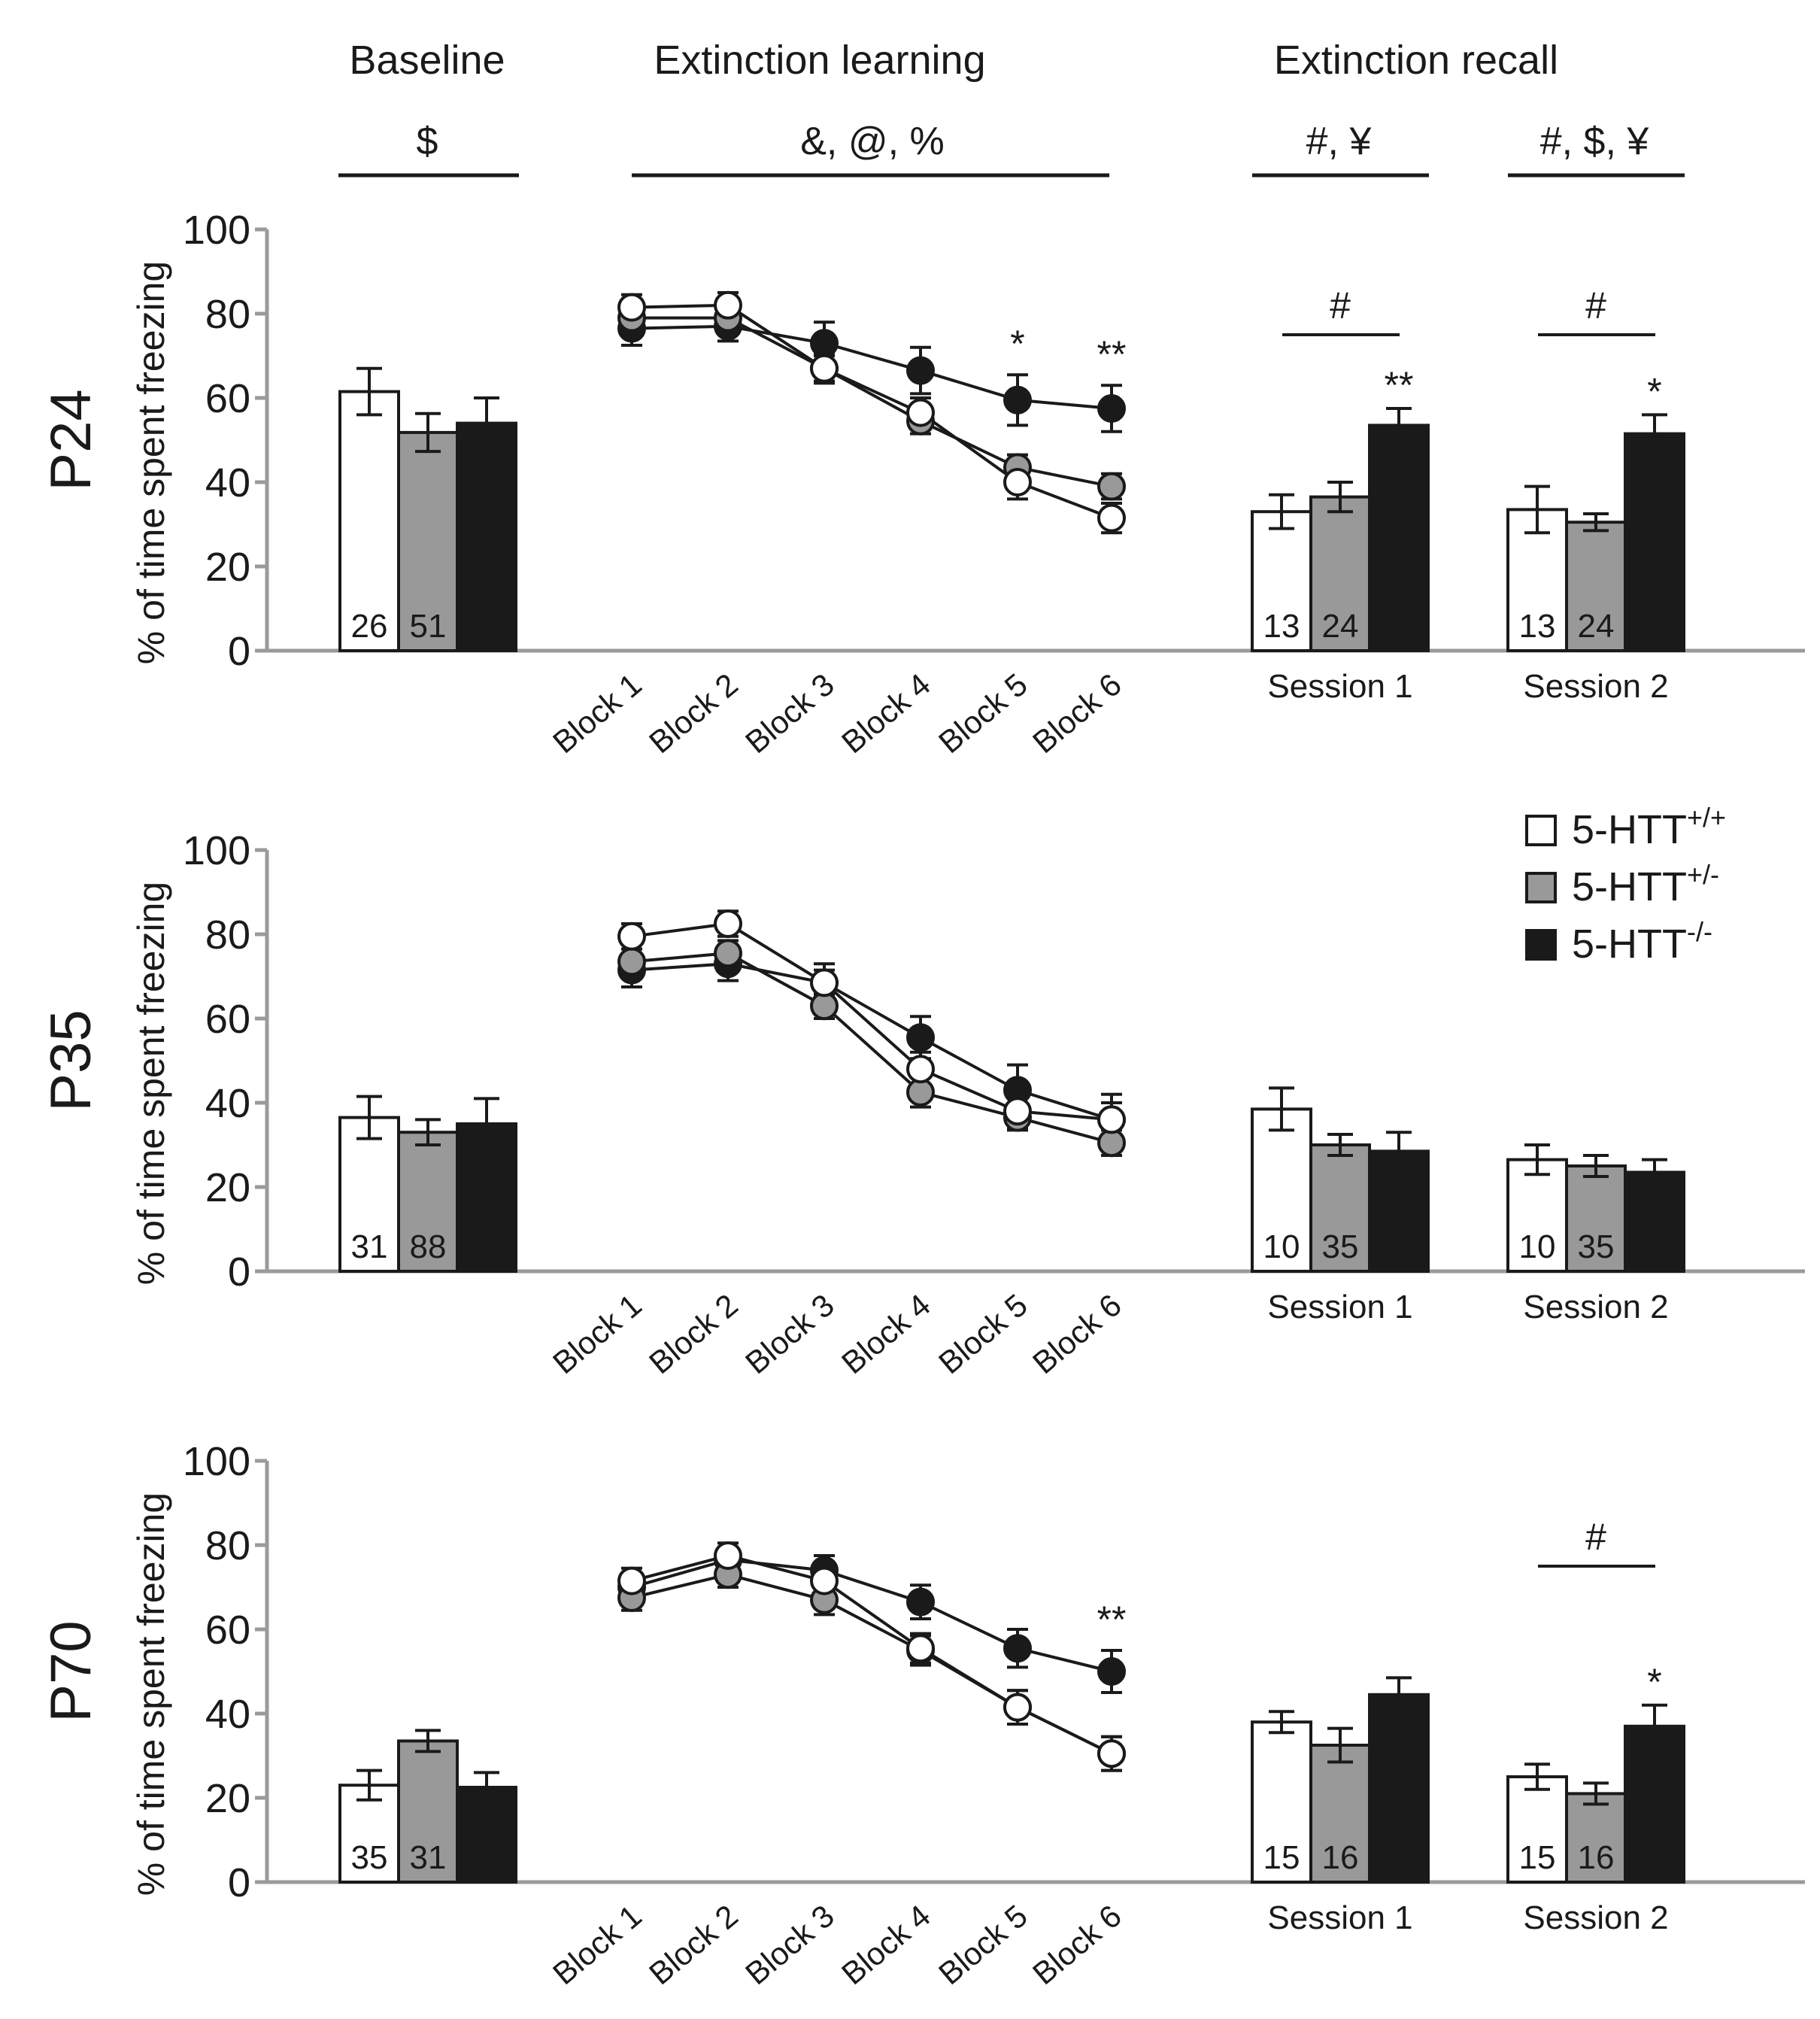  Describe the element at coordinates (1339, 1307) in the screenshot. I see `x-tick-label: Session 1` at that location.